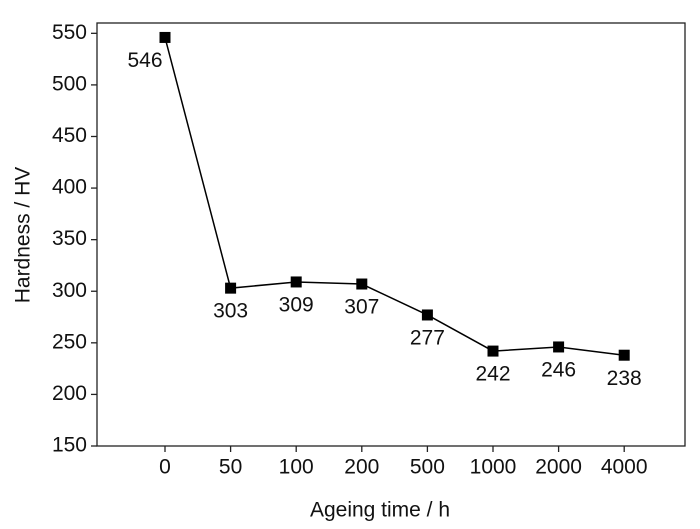  What do you see at coordinates (69, 290) in the screenshot?
I see `y-tick-label: 300` at bounding box center [69, 290].